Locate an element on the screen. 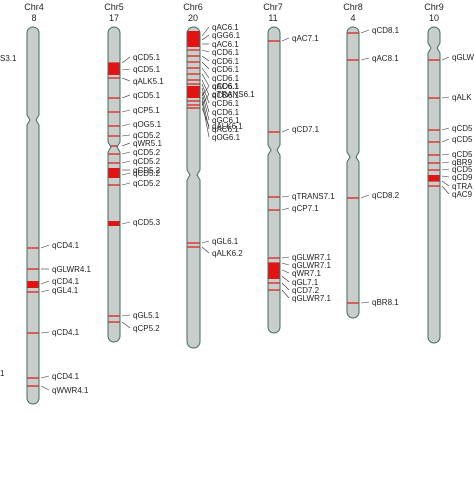  qtl-label: qGL4.1 is located at coordinates (65, 290).